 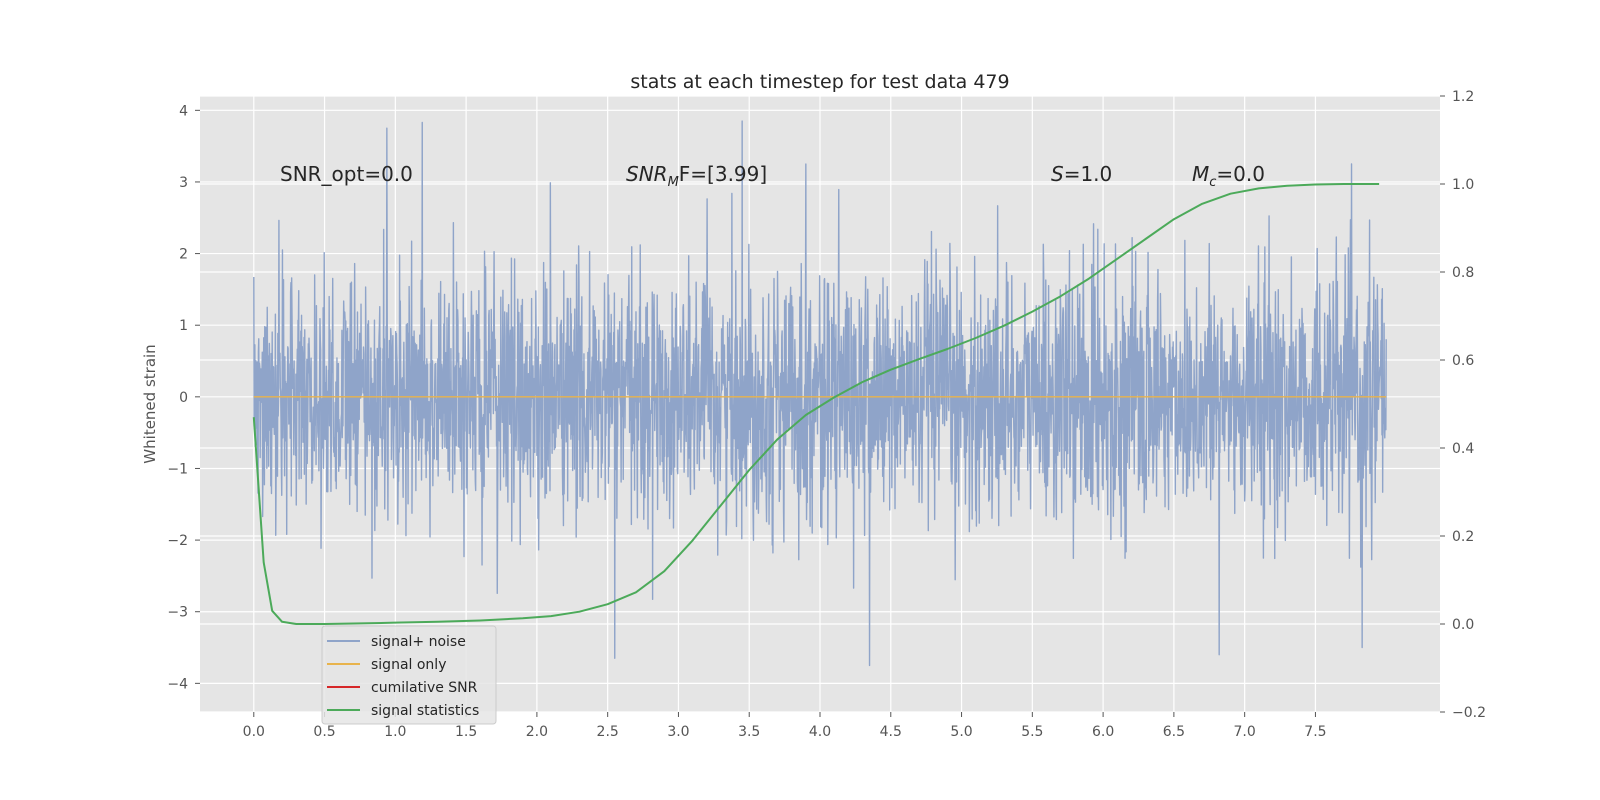 I want to click on annotation-3: Mc=0.0, so click(x=1228, y=176).